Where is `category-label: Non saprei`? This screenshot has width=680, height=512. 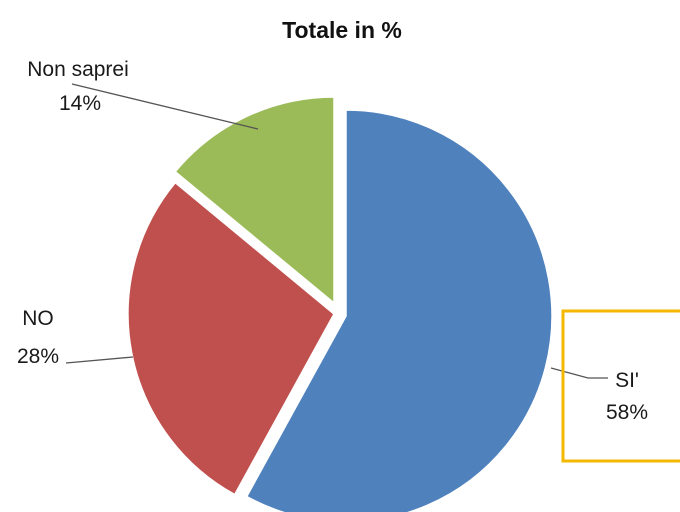
category-label: Non saprei is located at coordinates (78, 69).